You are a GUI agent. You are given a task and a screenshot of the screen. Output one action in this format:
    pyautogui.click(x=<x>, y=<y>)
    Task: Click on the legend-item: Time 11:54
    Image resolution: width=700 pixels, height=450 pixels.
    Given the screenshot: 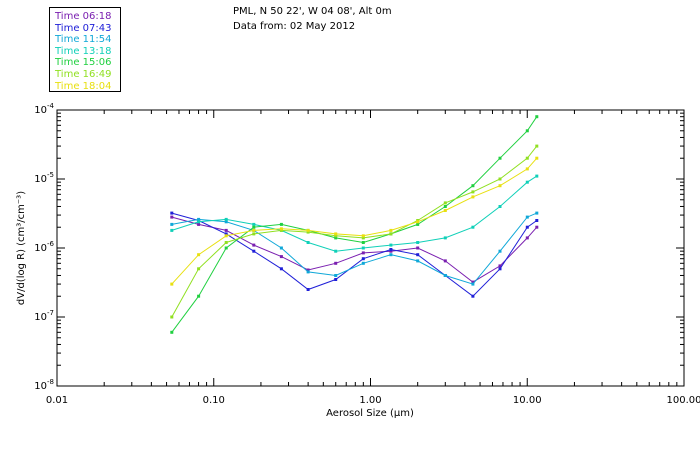 What is the action you would take?
    pyautogui.click(x=83, y=40)
    